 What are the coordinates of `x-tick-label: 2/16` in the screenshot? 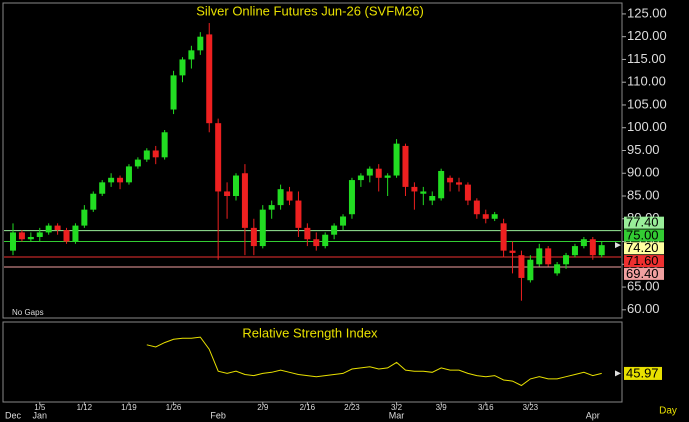 It's located at (308, 407).